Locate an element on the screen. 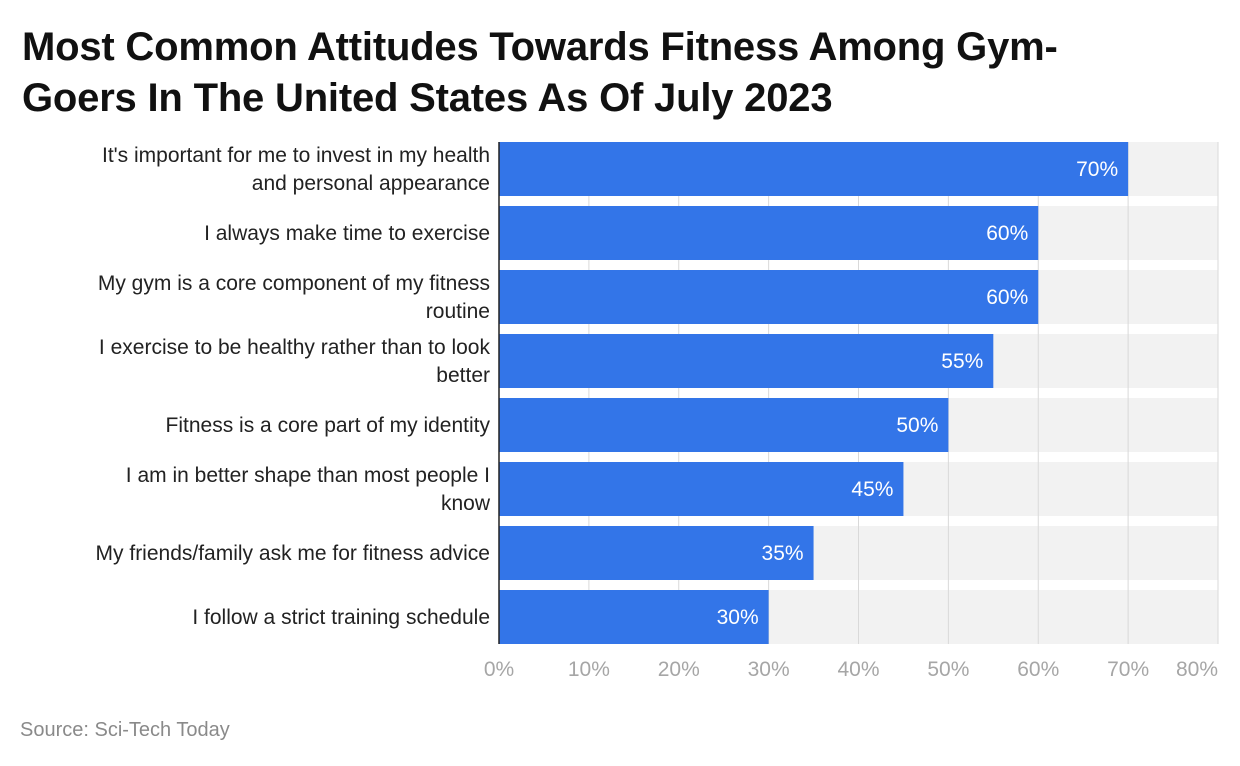 The height and width of the screenshot is (766, 1240). bar-value-label: 45% is located at coordinates (872, 489).